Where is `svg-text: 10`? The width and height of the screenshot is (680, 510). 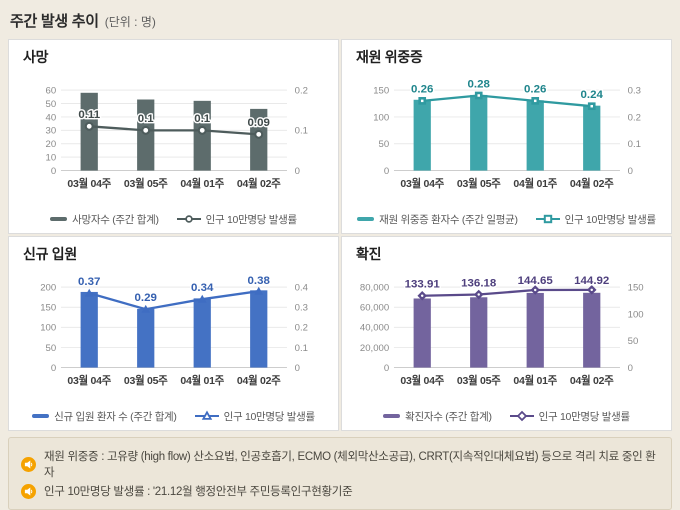 svg-text: 10 is located at coordinates (51, 158).